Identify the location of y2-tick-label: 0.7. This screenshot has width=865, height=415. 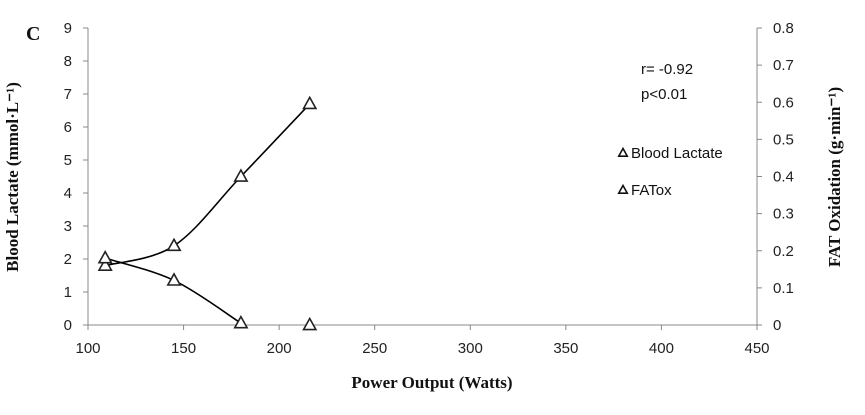
(783, 65).